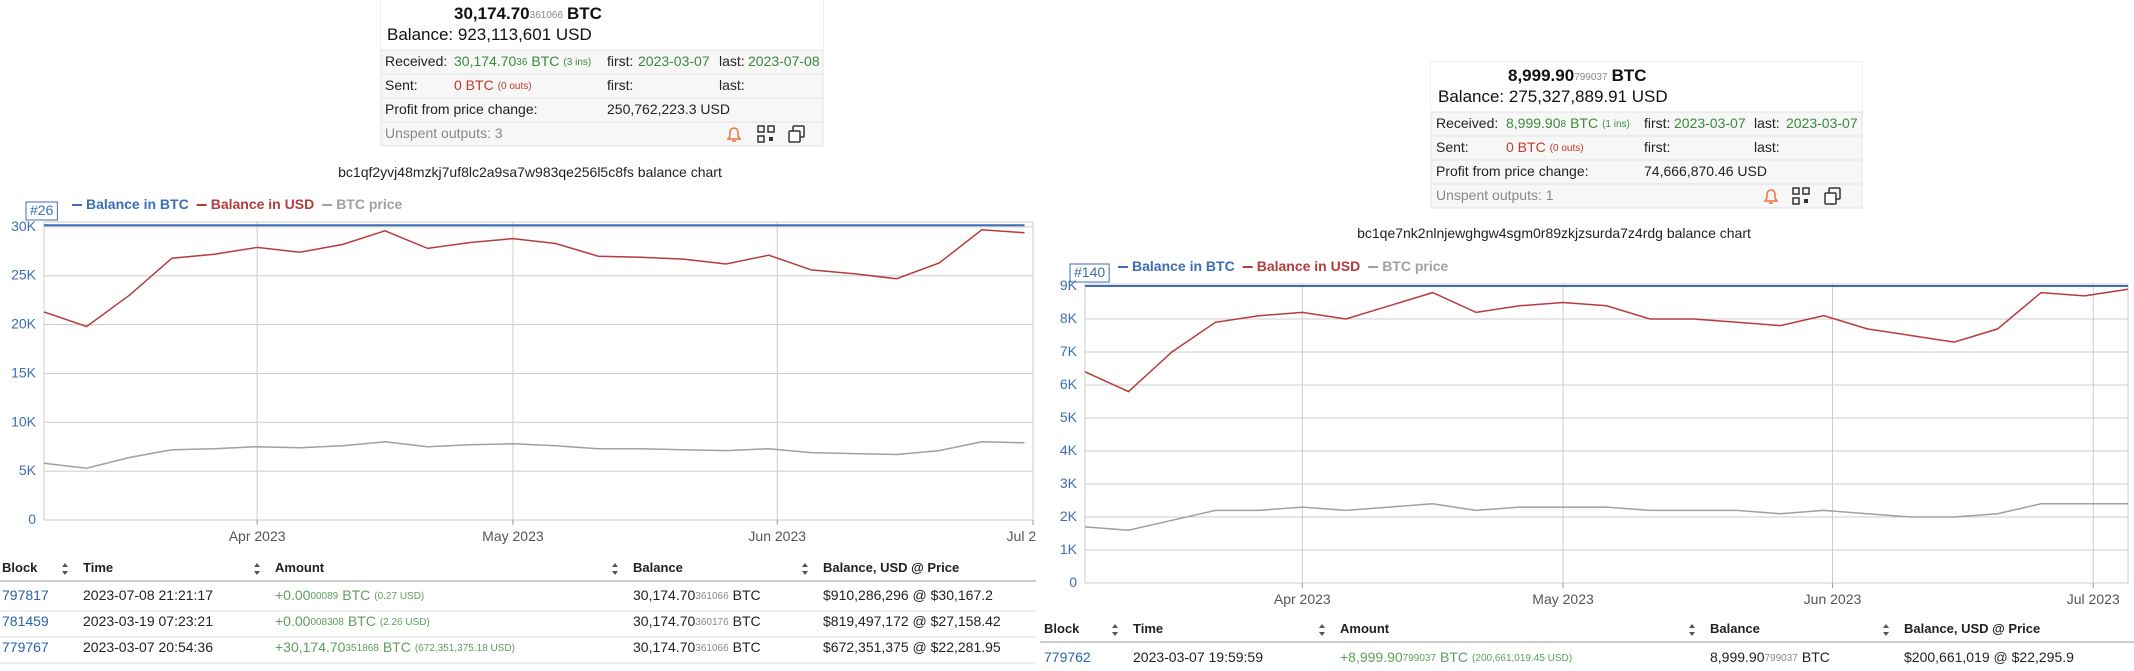 Image resolution: width=2134 pixels, height=671 pixels. Describe the element at coordinates (1816, 657) in the screenshot. I see `tx-balance-part: BTC` at that location.